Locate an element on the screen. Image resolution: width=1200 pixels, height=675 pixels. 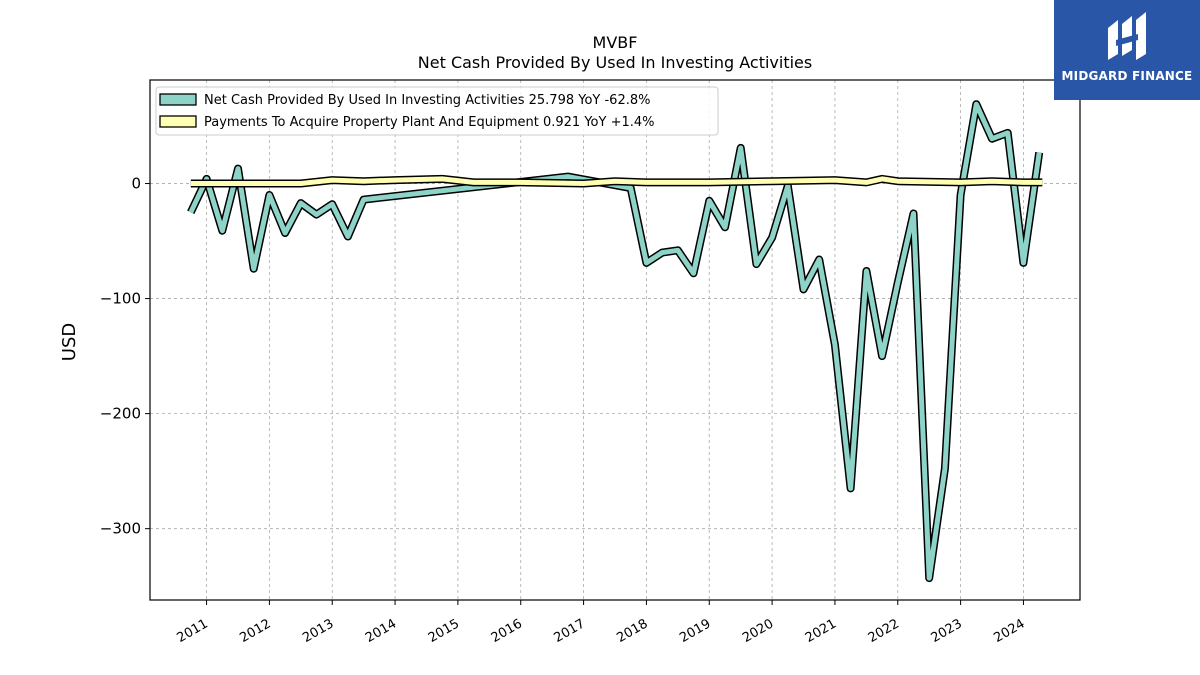
x-tick-label: 2021 is located at coordinates (821, 631).